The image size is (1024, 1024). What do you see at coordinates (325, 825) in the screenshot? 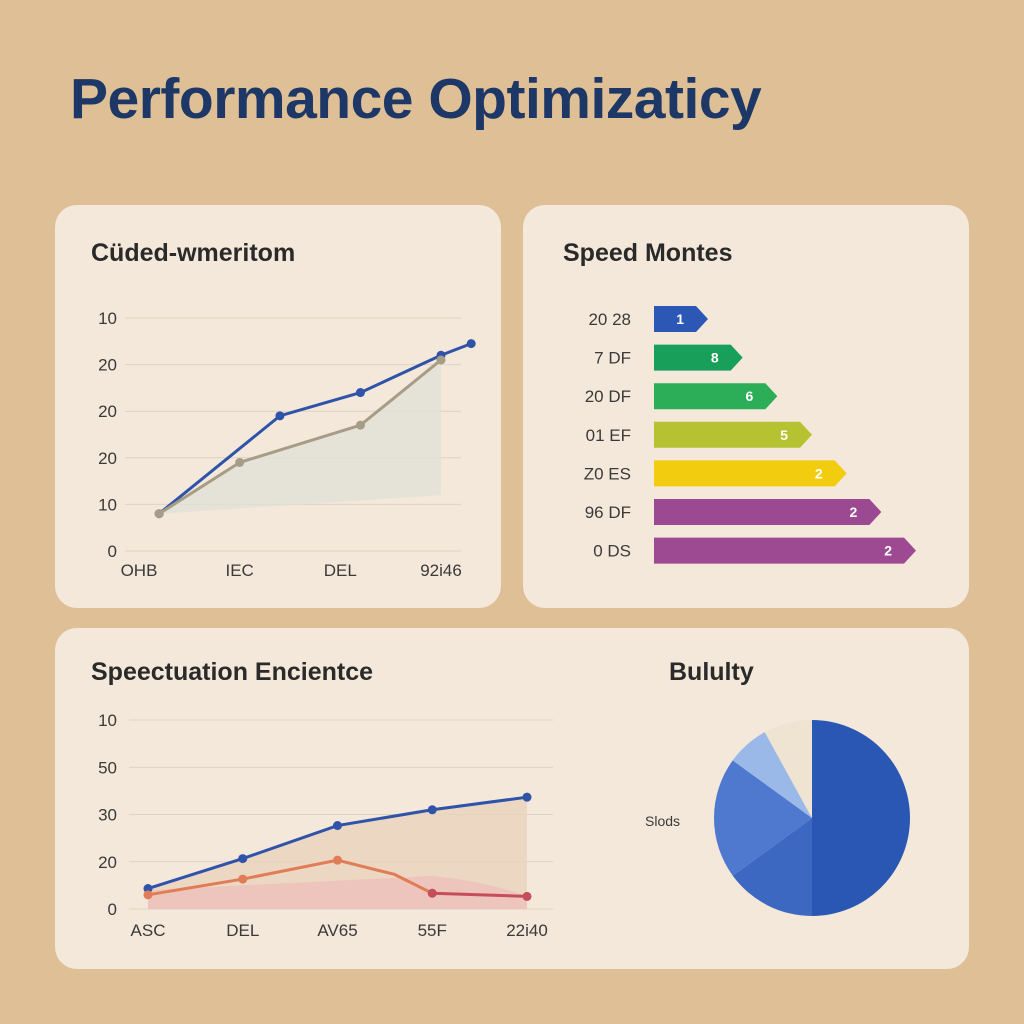
I see `area-chart: 10 50 30 20 0 ASC DEL AV65 55F 22i40` at bounding box center [325, 825].